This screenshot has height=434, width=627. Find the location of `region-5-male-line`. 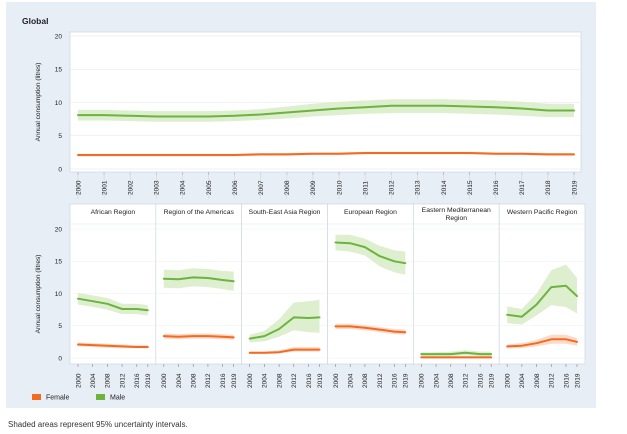

region-5-male-line is located at coordinates (542, 301).